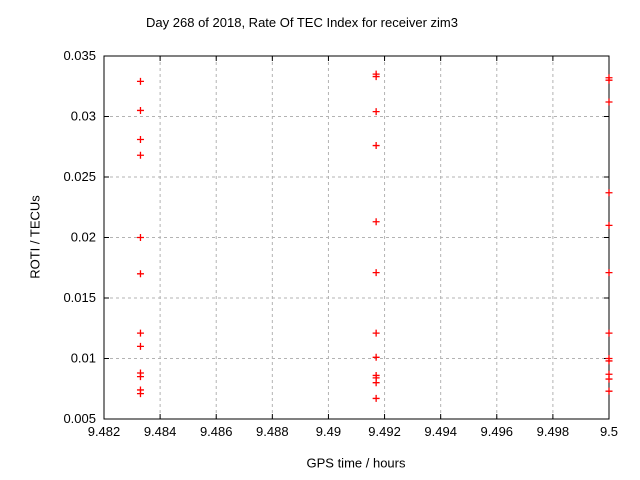 The image size is (640, 480). Describe the element at coordinates (356, 463) in the screenshot. I see `x-axis-label: GPS time / hours` at that location.